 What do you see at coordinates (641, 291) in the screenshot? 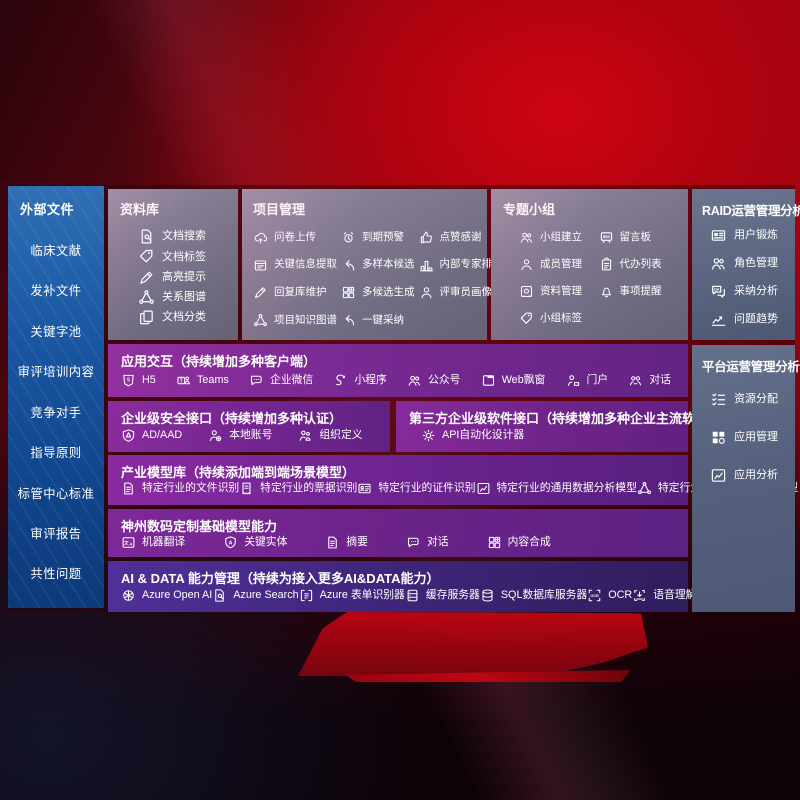
I see `feature-item: 事项提醒` at bounding box center [641, 291].